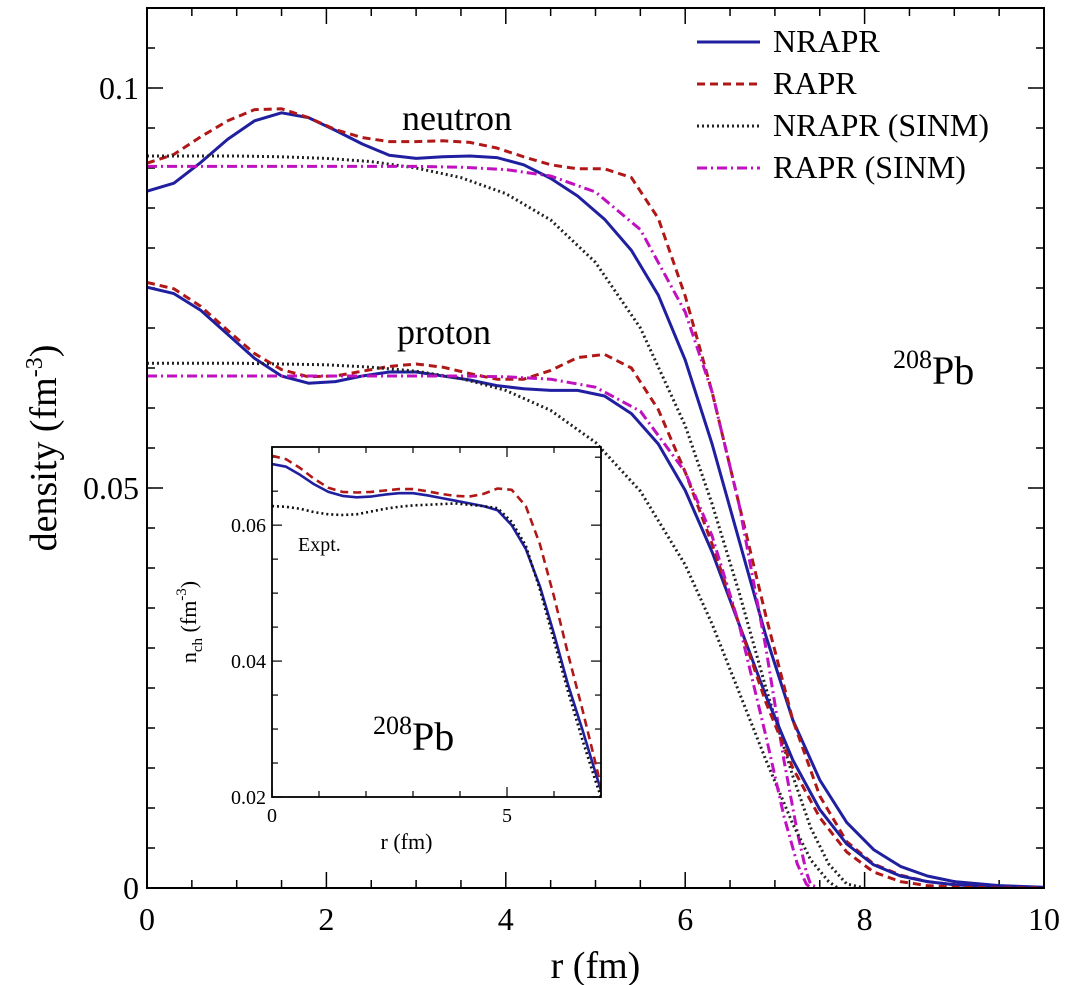 The image size is (1065, 985). I want to click on y-tick-label: 0, so click(131, 888).